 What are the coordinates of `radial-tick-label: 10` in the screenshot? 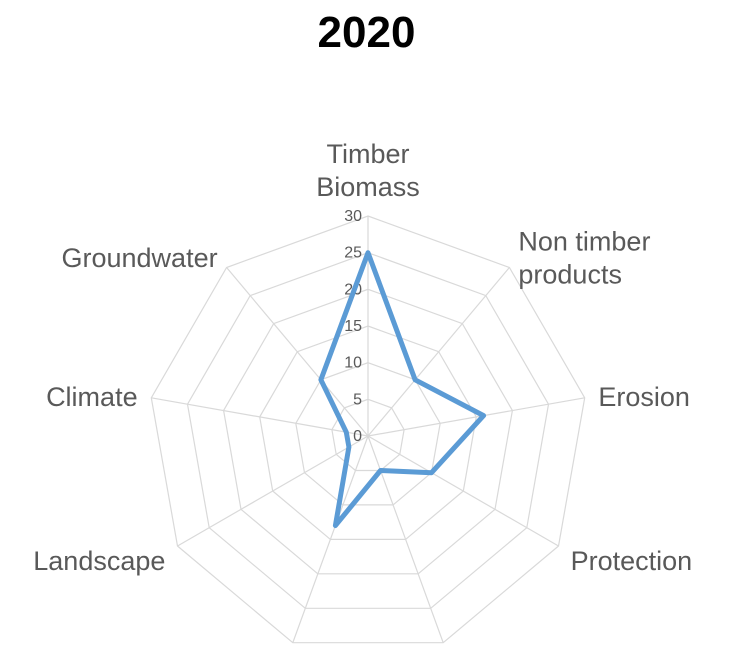 It's located at (353, 363).